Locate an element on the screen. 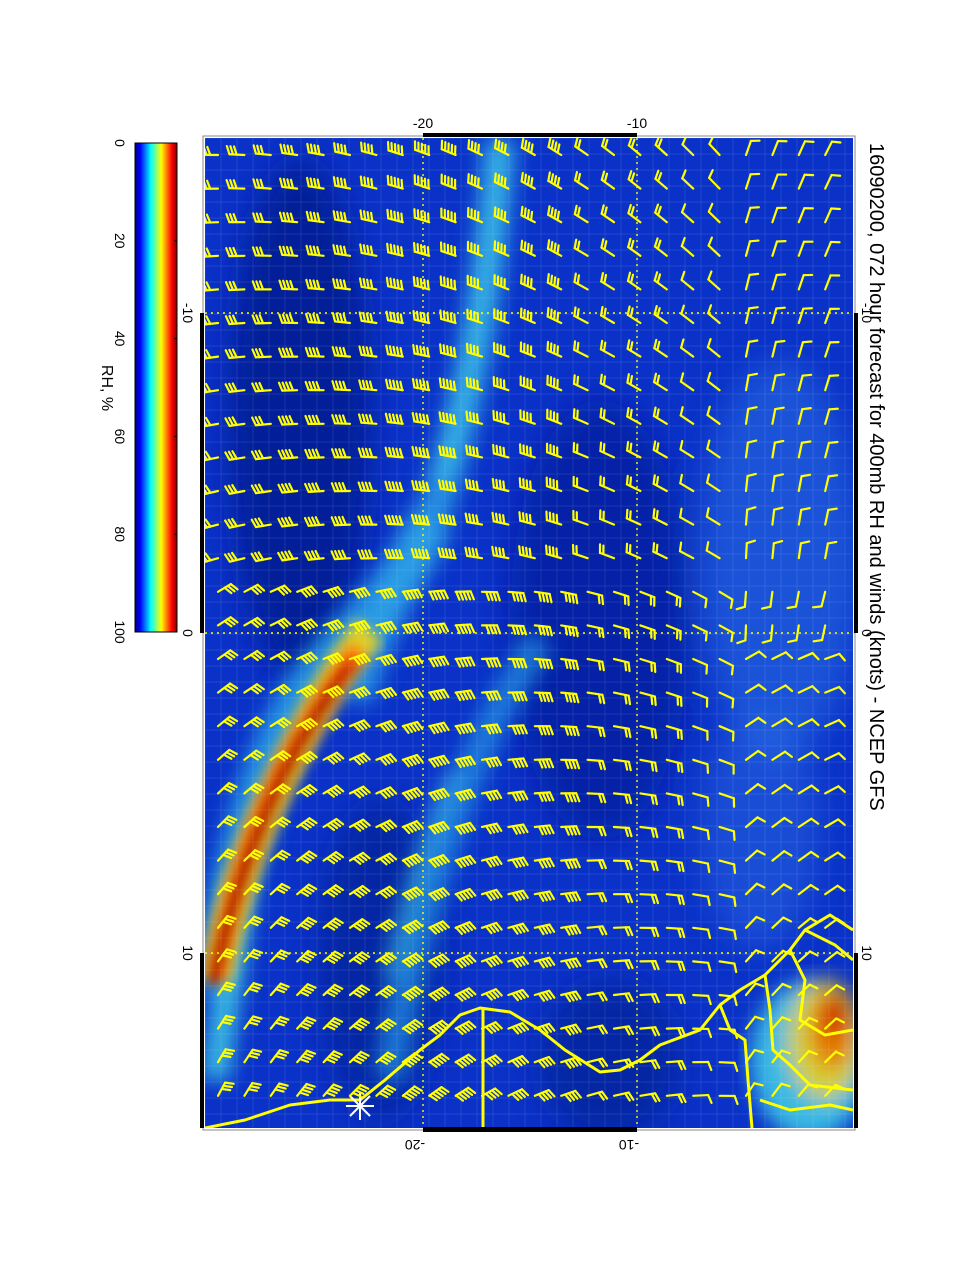 Image resolution: width=978 pixels, height=1270 pixels. label-top-2: -10 is located at coordinates (637, 123).